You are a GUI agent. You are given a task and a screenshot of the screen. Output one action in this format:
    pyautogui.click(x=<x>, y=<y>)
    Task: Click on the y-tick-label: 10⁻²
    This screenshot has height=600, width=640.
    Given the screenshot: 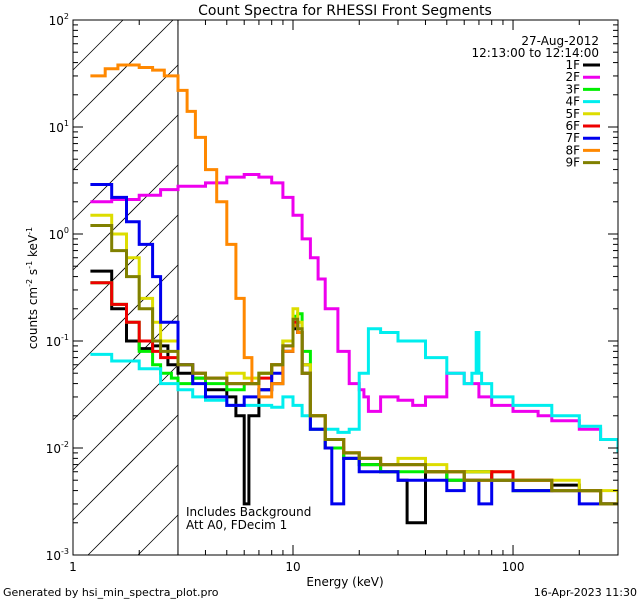 What is the action you would take?
    pyautogui.click(x=57, y=448)
    